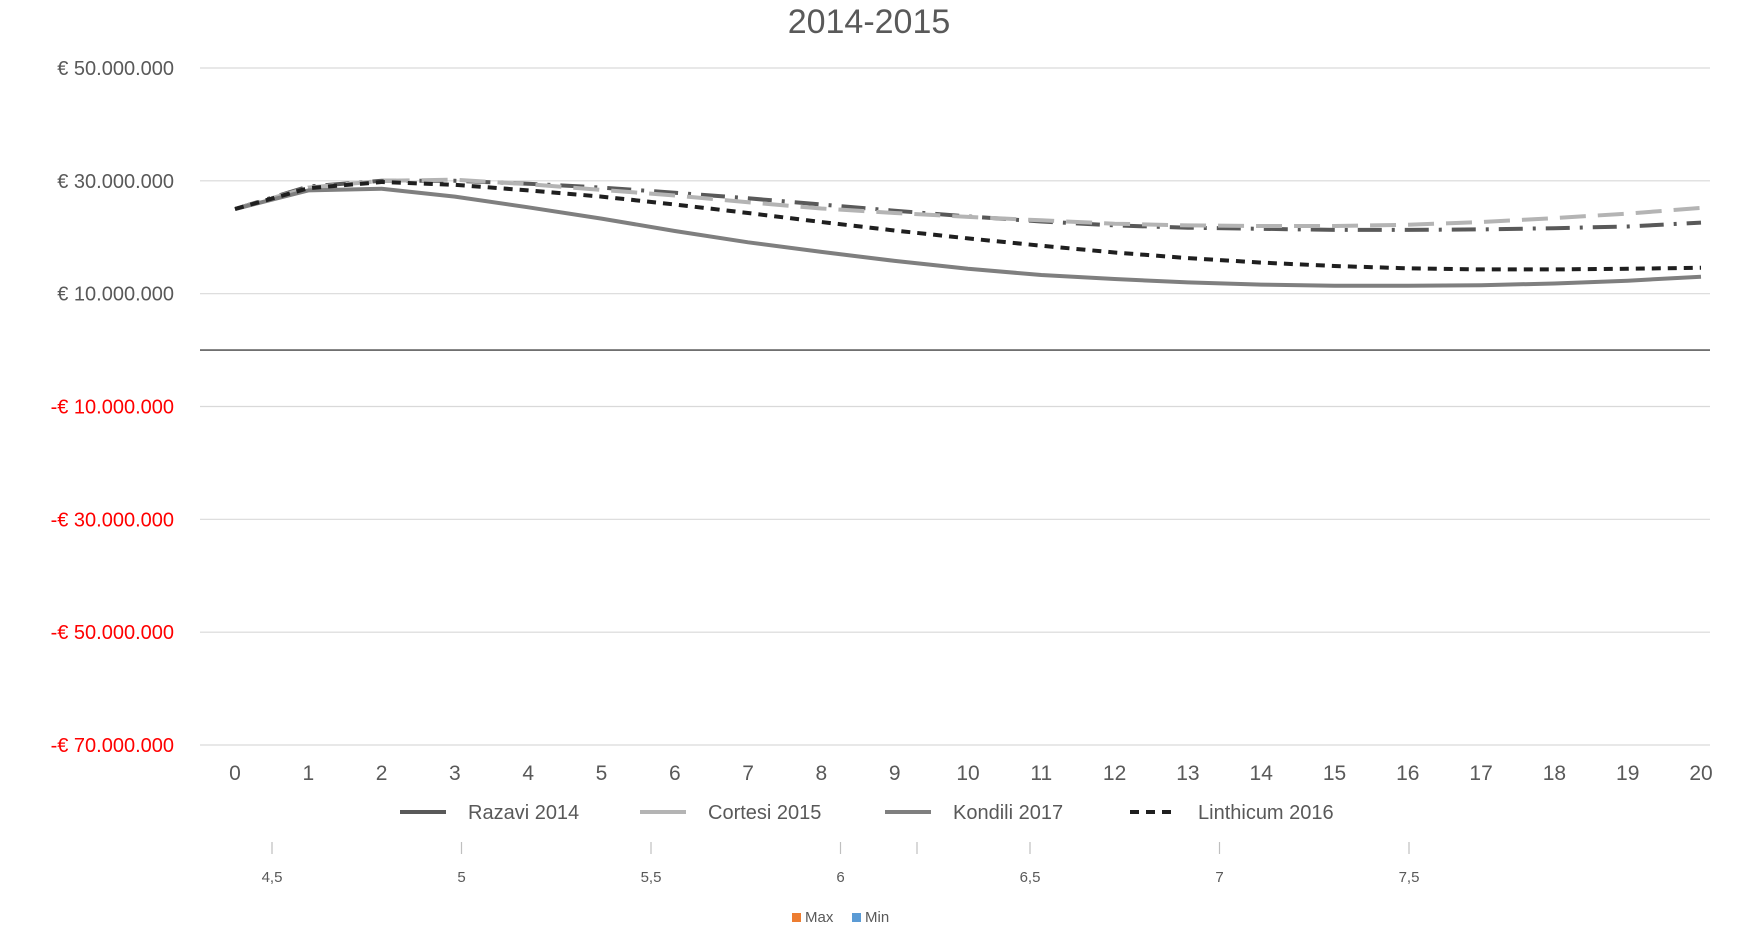  What do you see at coordinates (115, 182) in the screenshot?
I see `y-tick-label: € 30.000.000` at bounding box center [115, 182].